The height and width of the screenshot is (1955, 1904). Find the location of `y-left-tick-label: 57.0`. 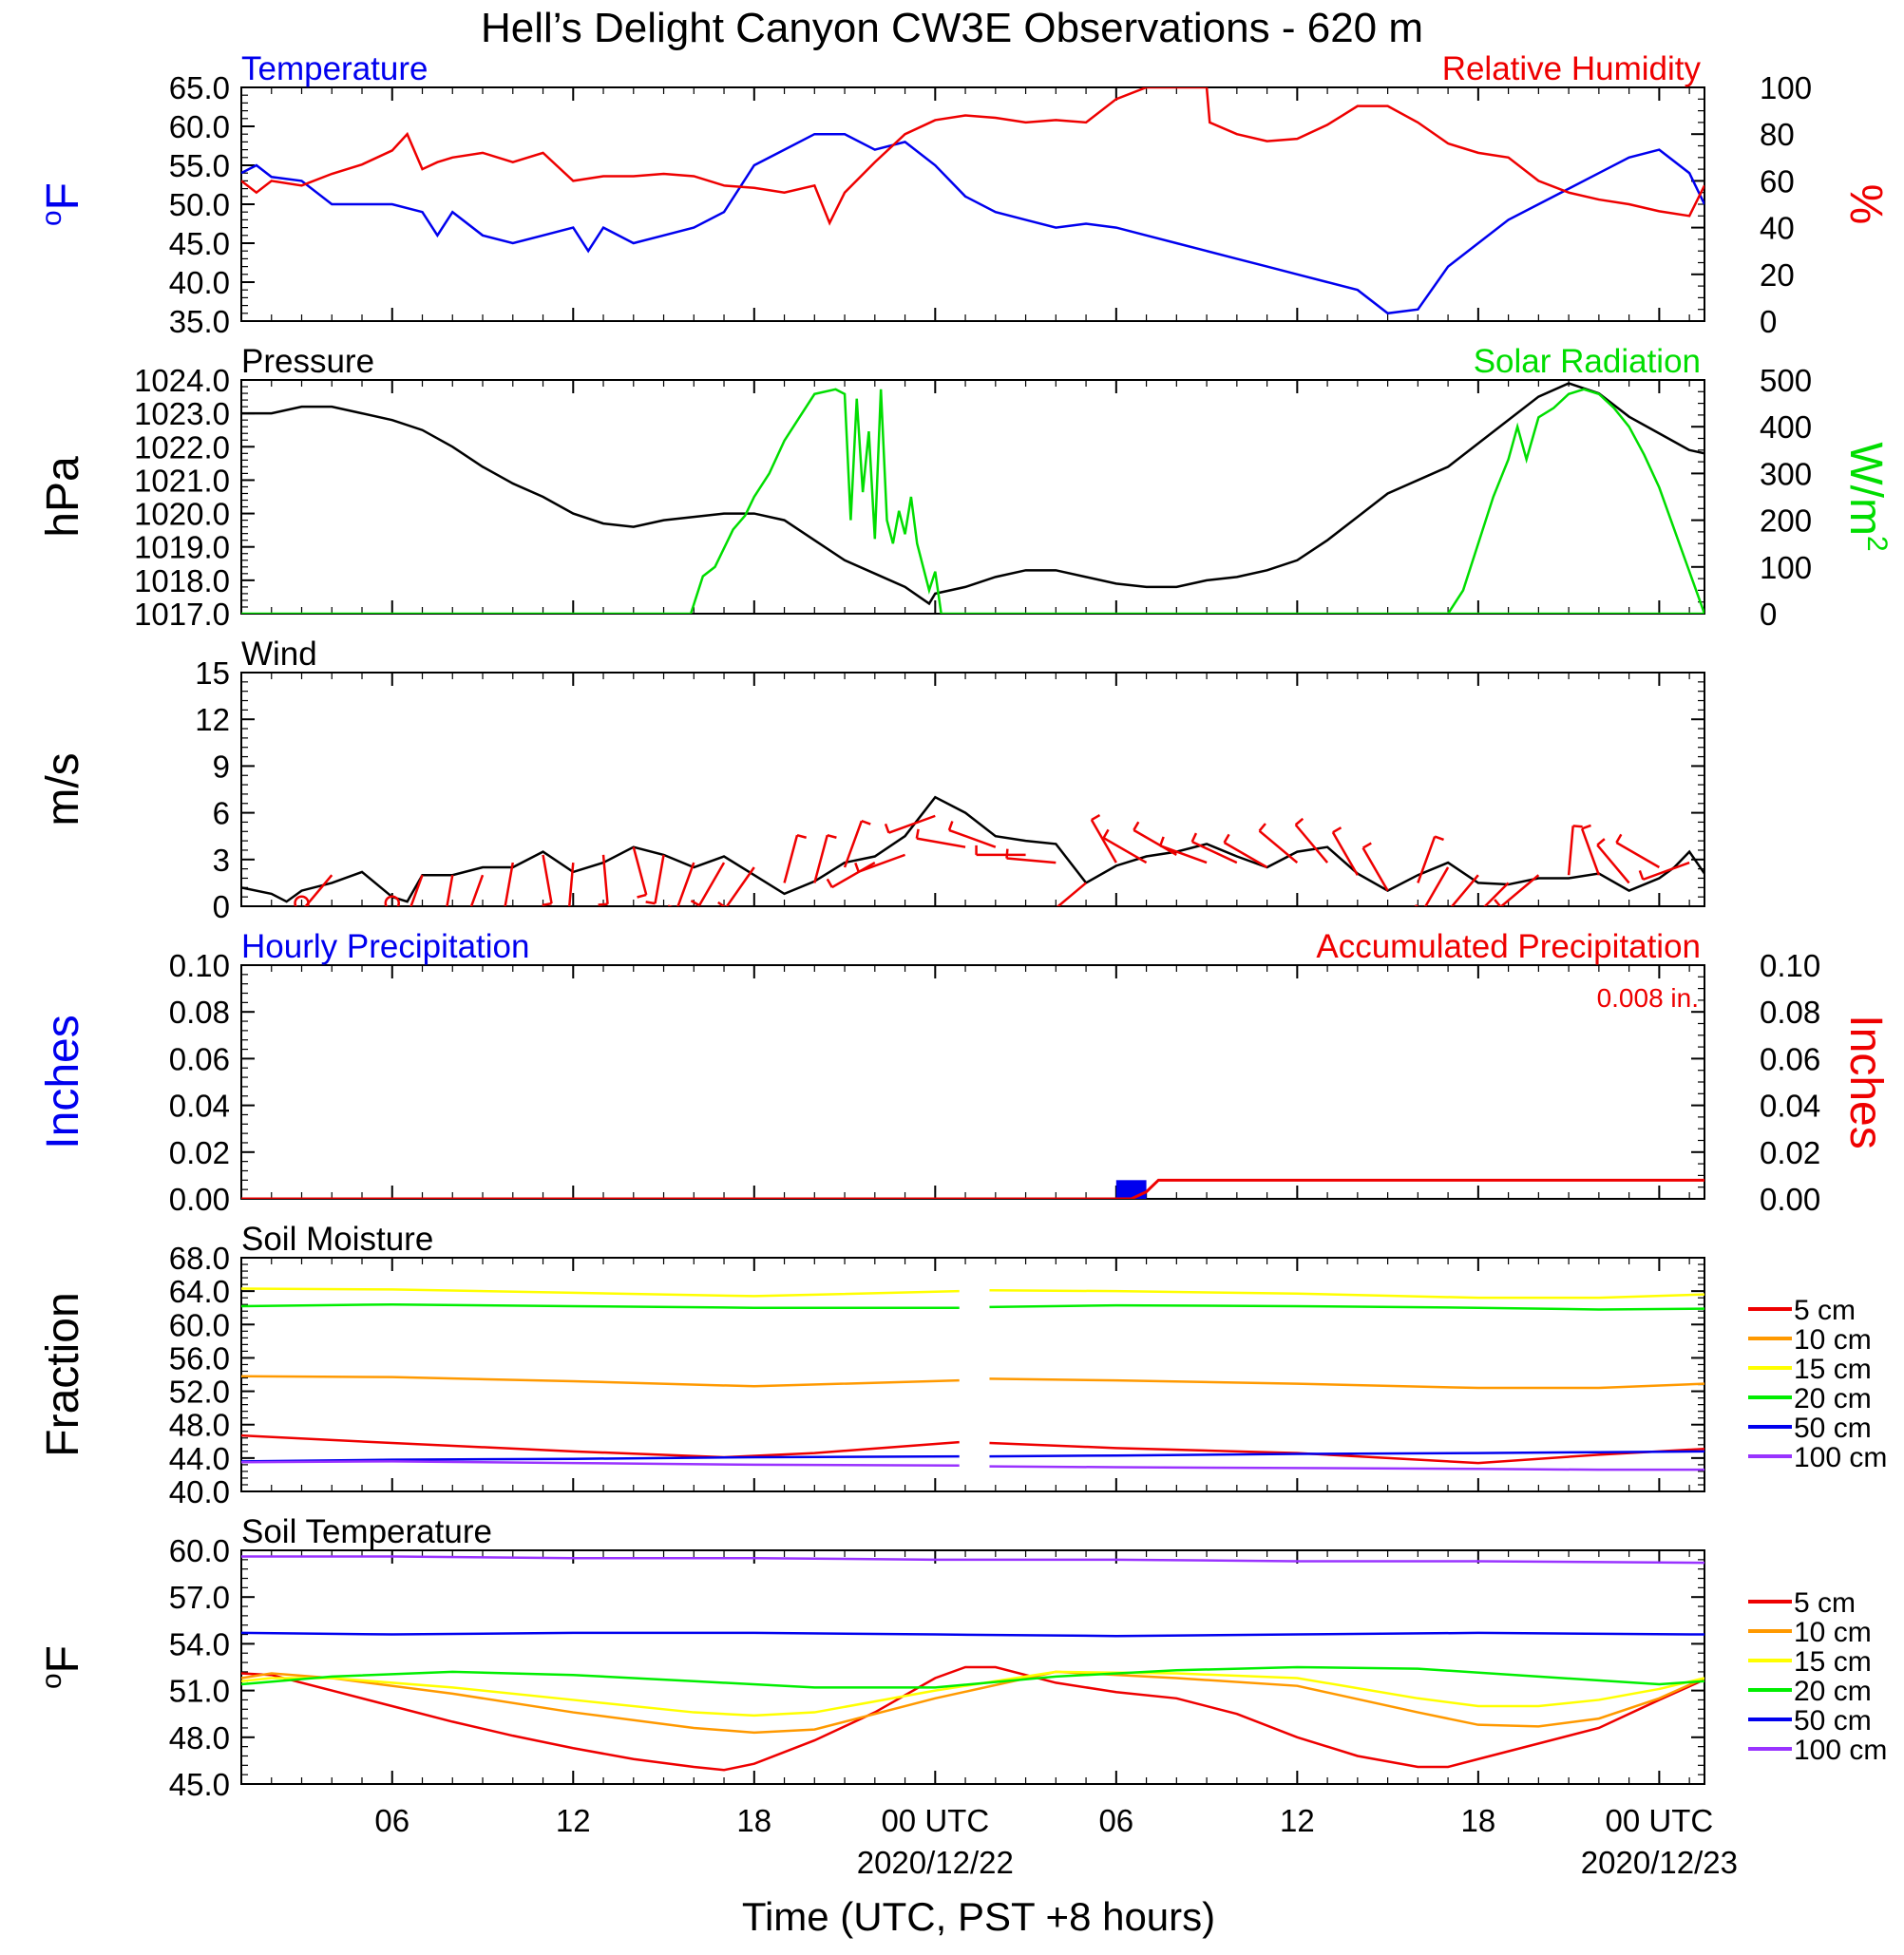

y-left-tick-label: 57.0 is located at coordinates (200, 1597).